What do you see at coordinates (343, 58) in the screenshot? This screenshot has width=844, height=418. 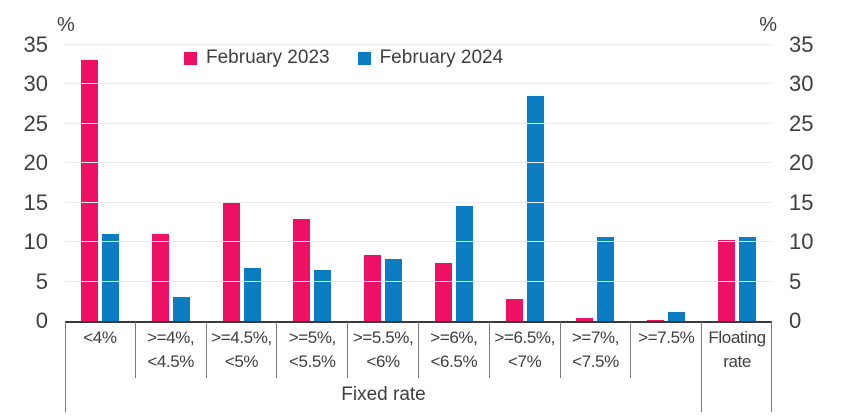 I see `legend: February 2023 February 2024` at bounding box center [343, 58].